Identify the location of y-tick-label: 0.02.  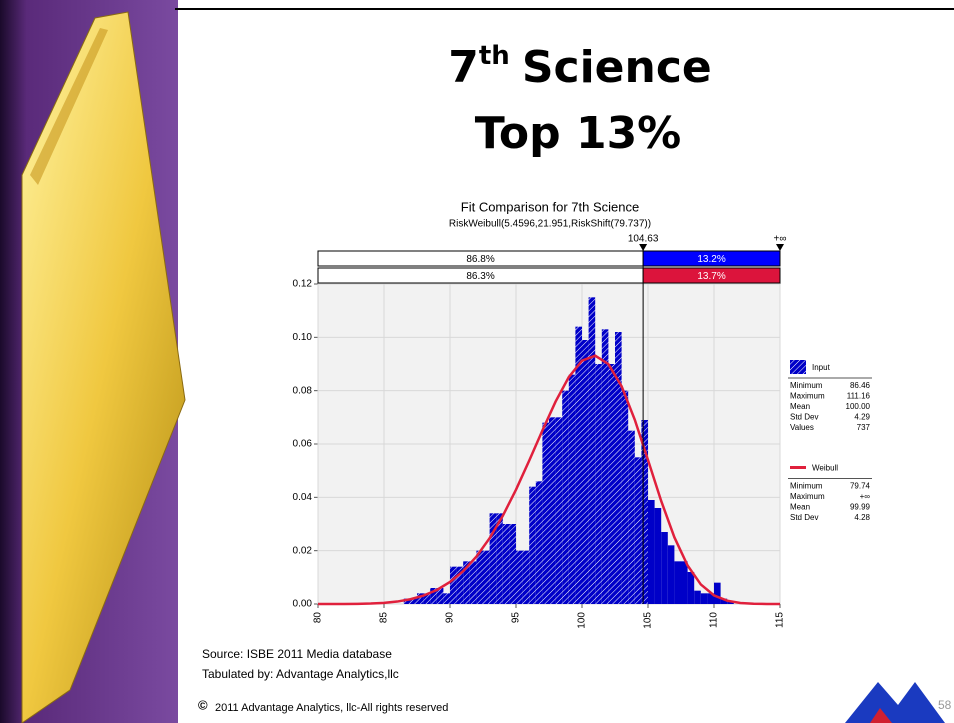
(303, 550).